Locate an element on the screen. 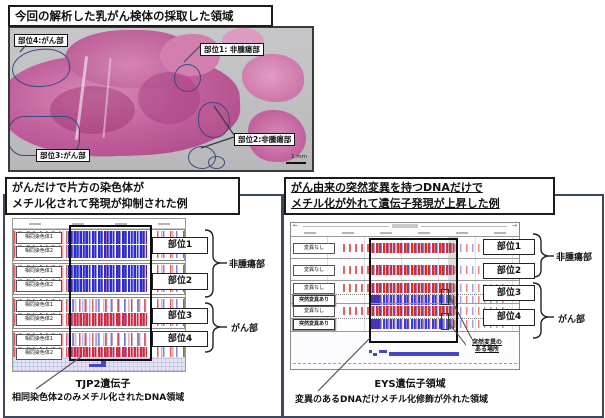 This screenshot has height=418, width=605. site-label-2-left: 部位2 is located at coordinates (180, 281).